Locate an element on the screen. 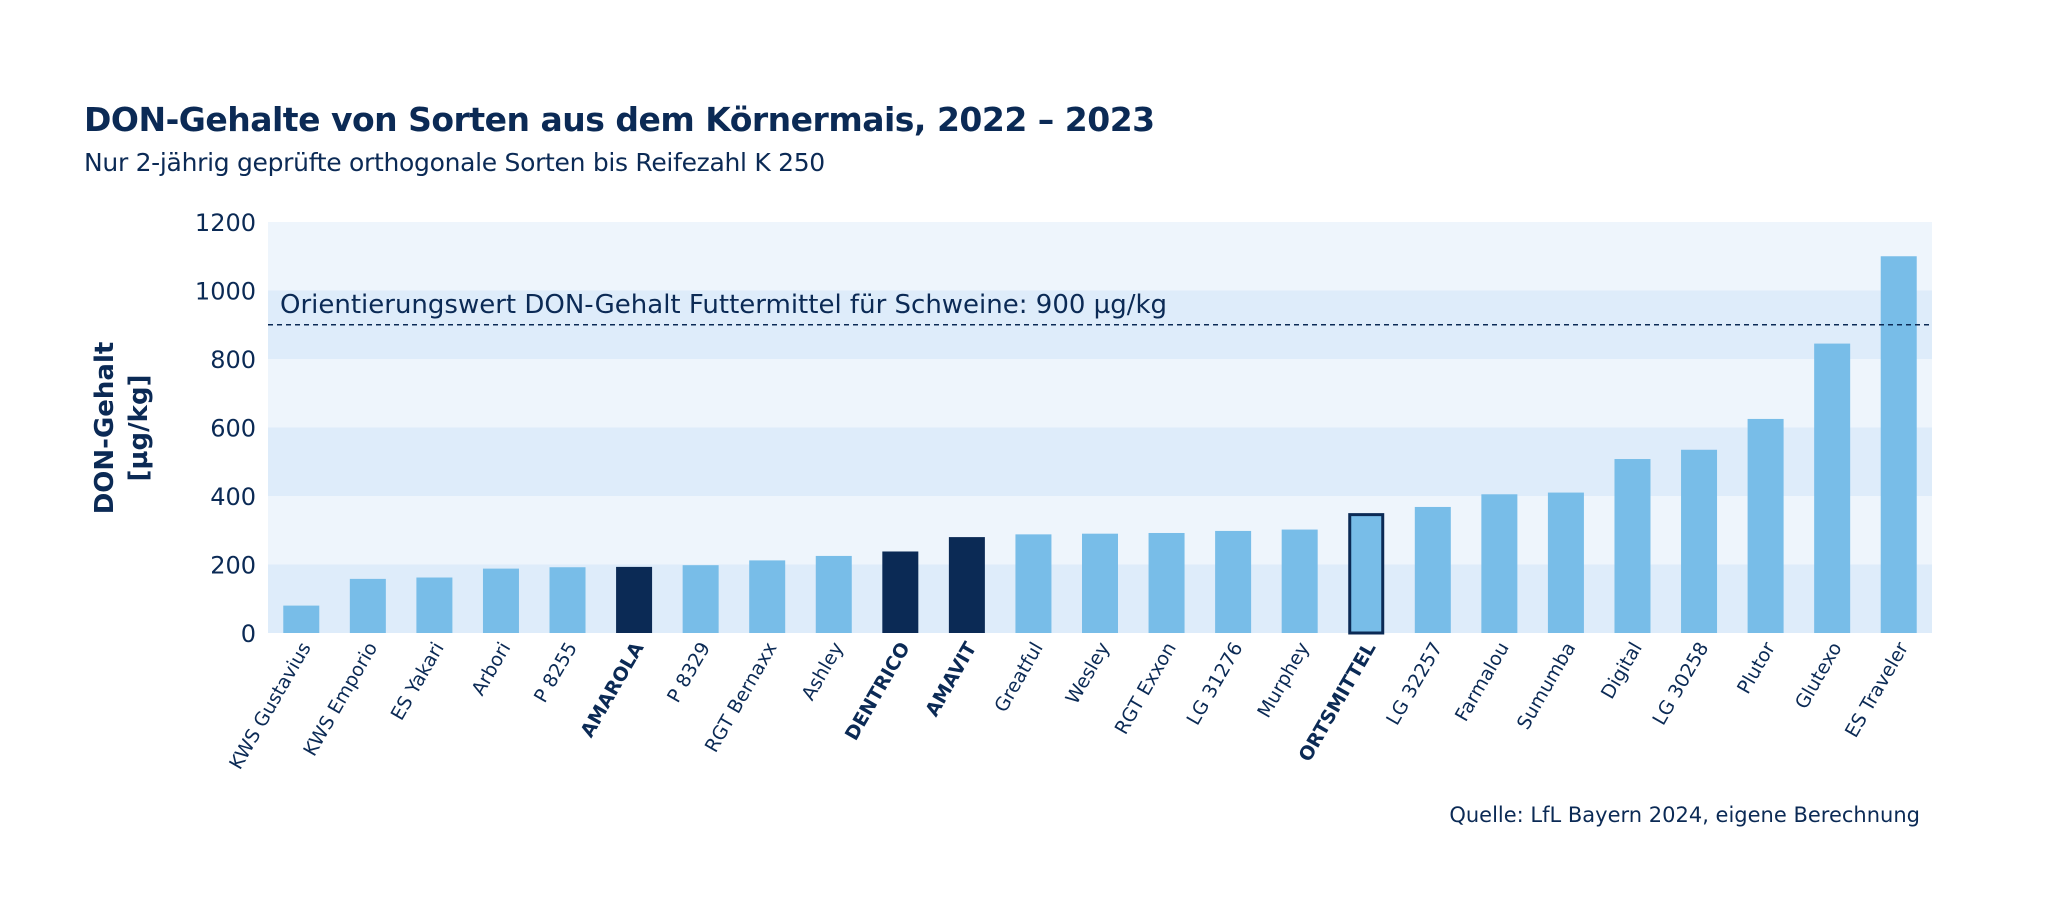 This screenshot has height=915, width=2048. bar-arbori is located at coordinates (500, 600).